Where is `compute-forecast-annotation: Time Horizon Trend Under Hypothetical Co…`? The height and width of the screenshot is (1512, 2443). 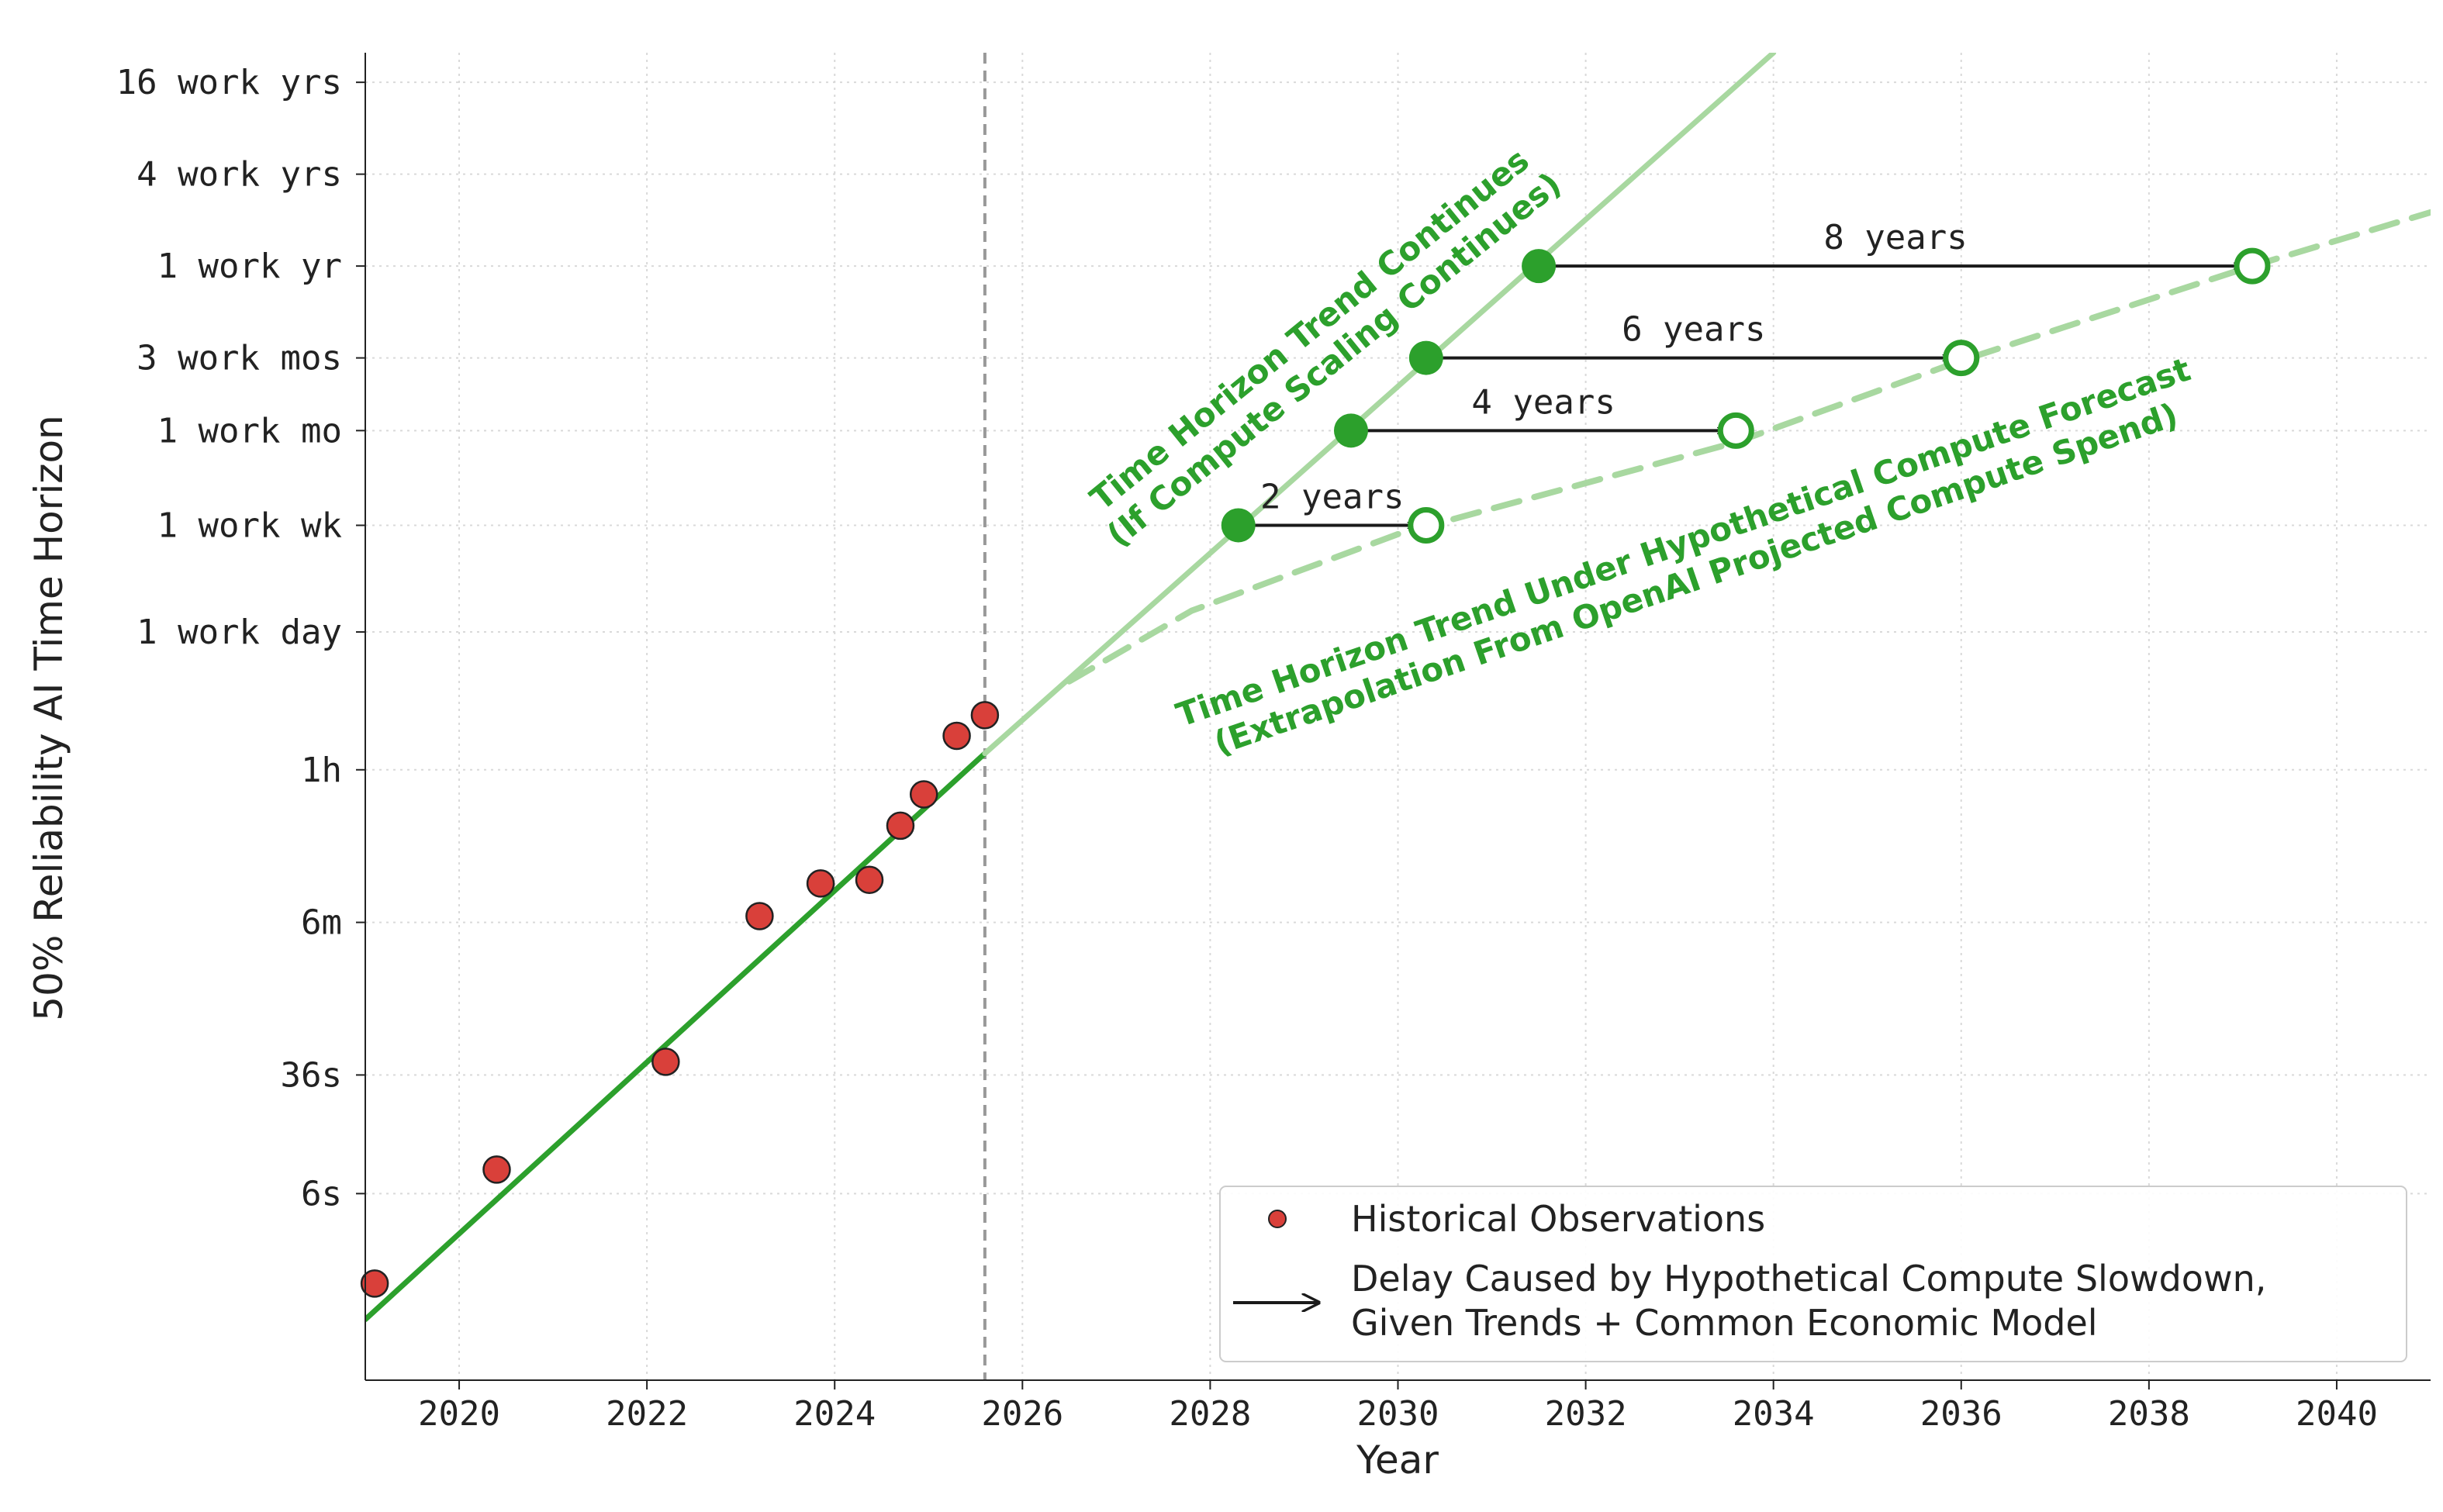
compute-forecast-annotation: Time Horizon Trend Under Hypothetical Co… is located at coordinates (1683, 556).